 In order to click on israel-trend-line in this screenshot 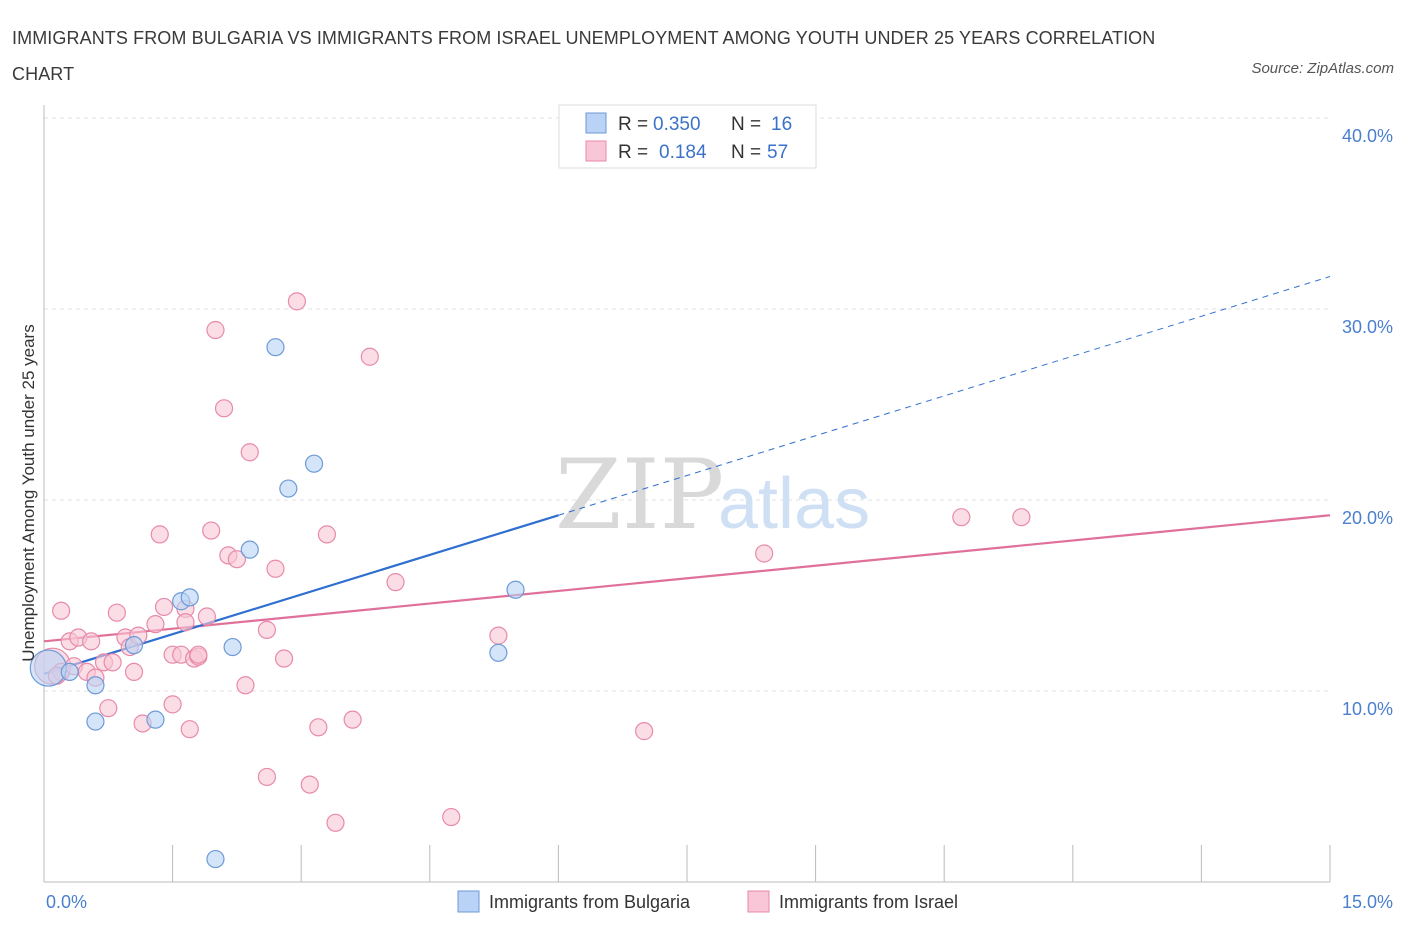, I will do `click(687, 578)`.